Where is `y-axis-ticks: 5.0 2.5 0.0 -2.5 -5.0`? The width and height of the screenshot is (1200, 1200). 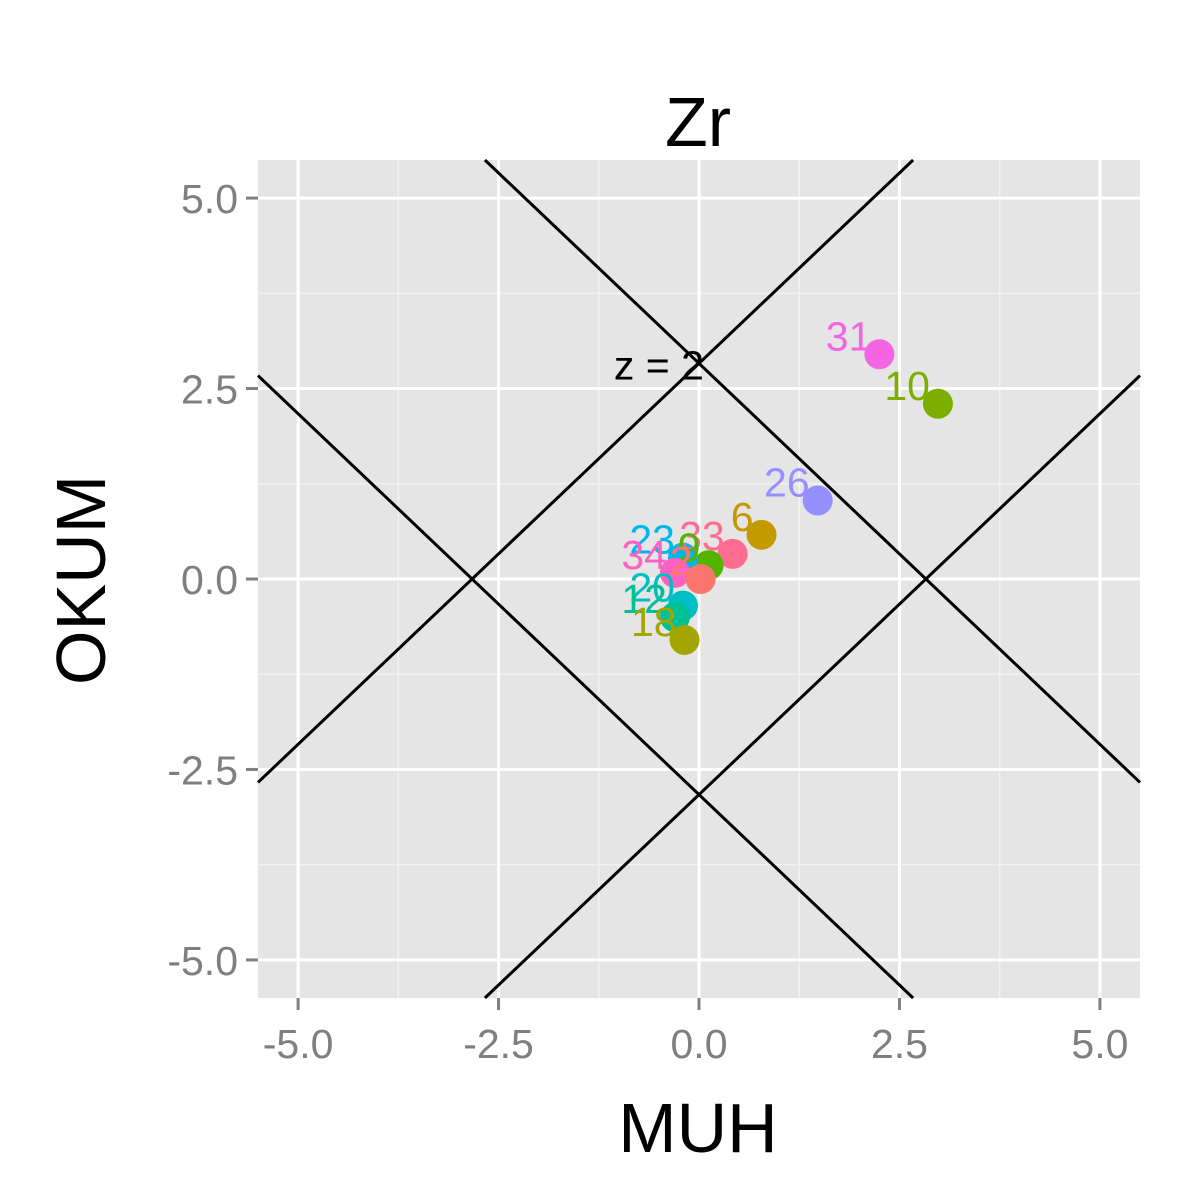 y-axis-ticks: 5.0 2.5 0.0 -2.5 -5.0 is located at coordinates (212, 580).